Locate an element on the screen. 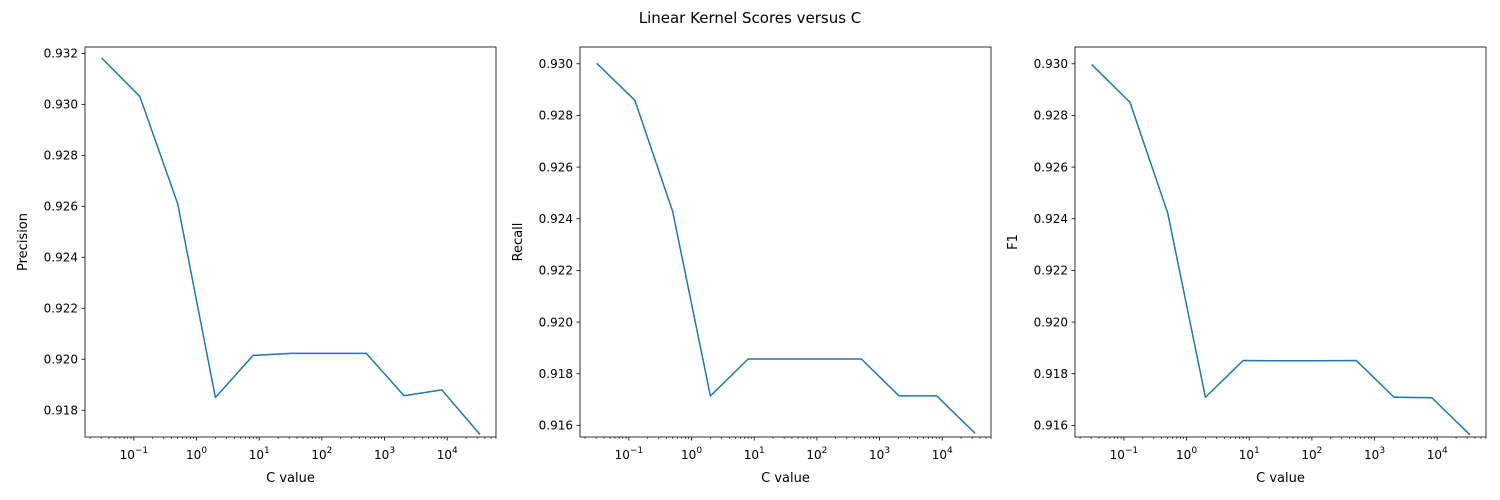  y-axis-label: Recall is located at coordinates (518, 242).